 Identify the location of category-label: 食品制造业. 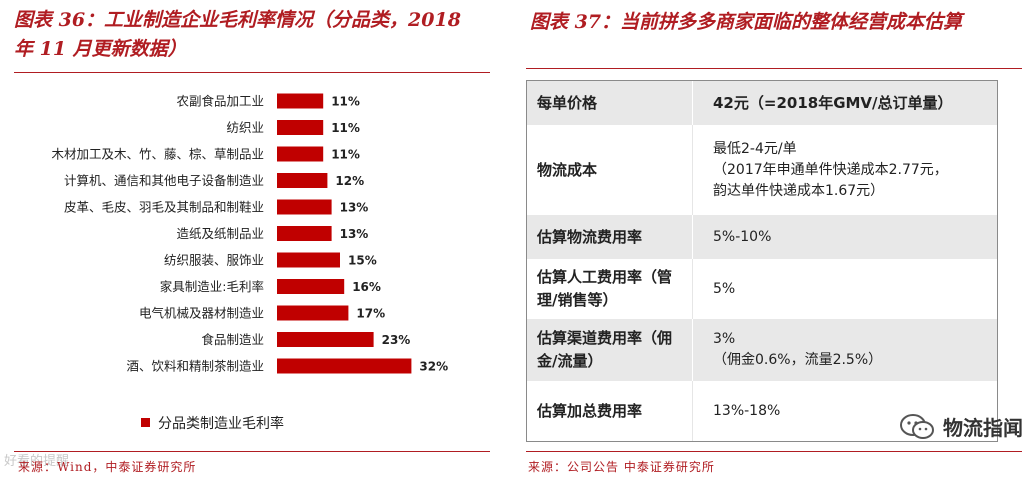
(232, 339).